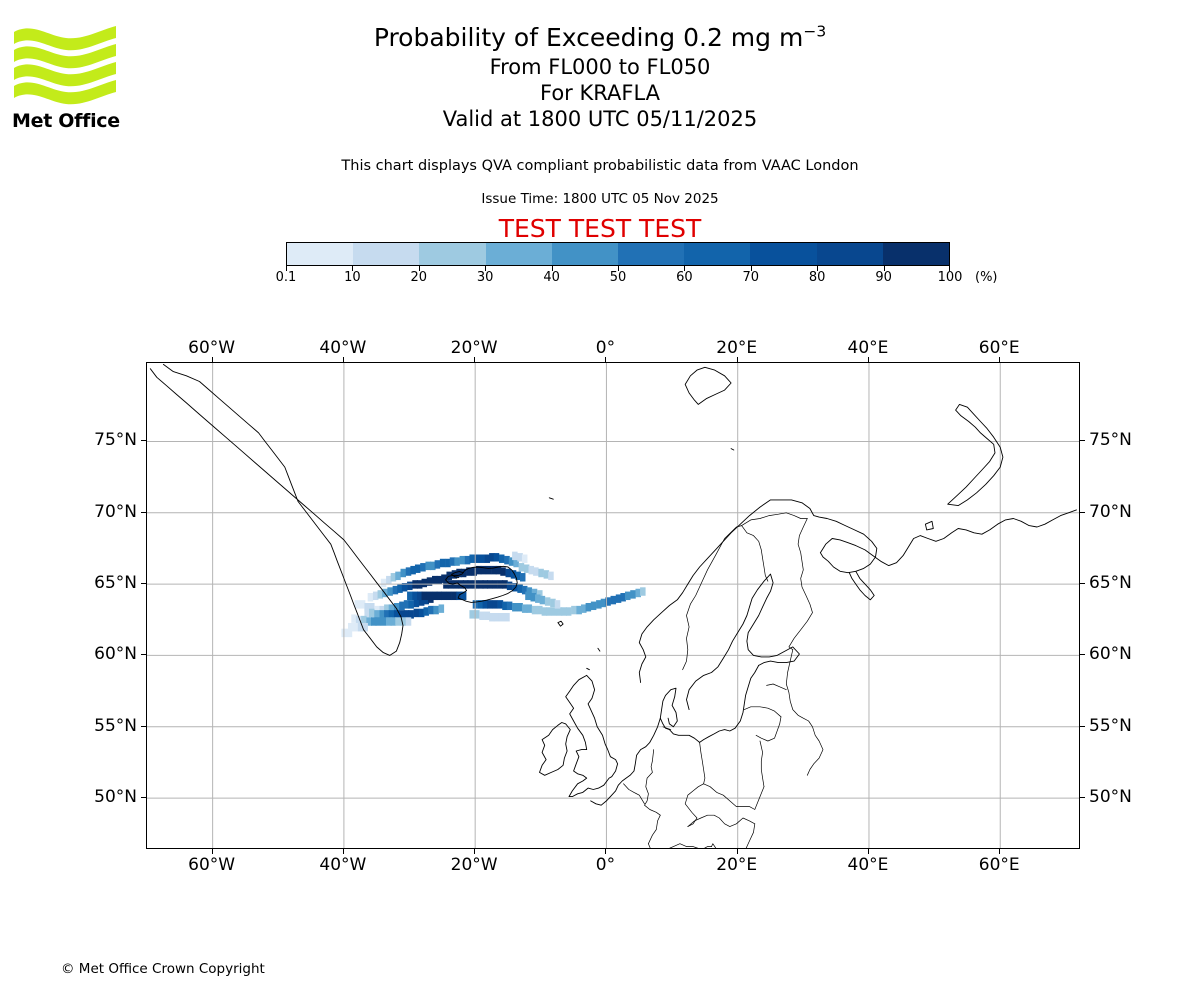 Image resolution: width=1200 pixels, height=1000 pixels. I want to click on colorbar-tick-label: 70, so click(751, 277).